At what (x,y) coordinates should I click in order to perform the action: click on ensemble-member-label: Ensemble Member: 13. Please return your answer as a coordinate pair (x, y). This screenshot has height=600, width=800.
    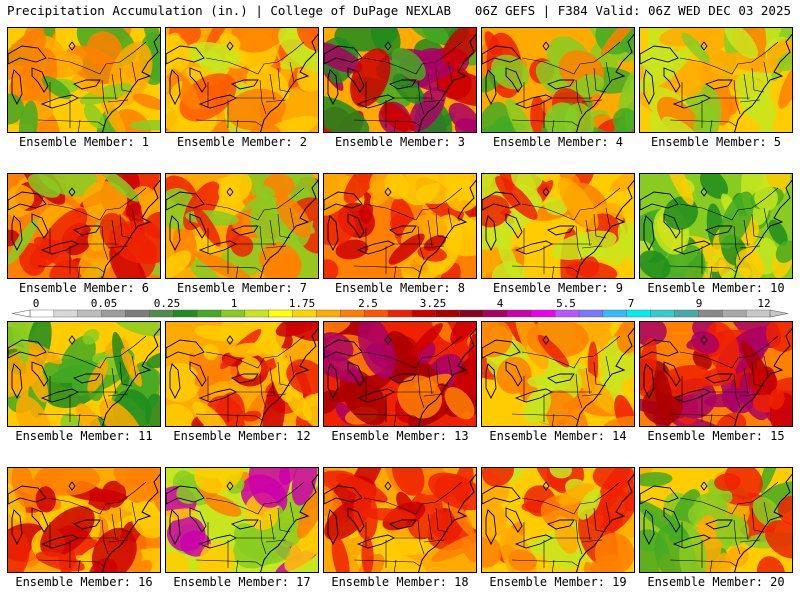
    Looking at the image, I should click on (400, 436).